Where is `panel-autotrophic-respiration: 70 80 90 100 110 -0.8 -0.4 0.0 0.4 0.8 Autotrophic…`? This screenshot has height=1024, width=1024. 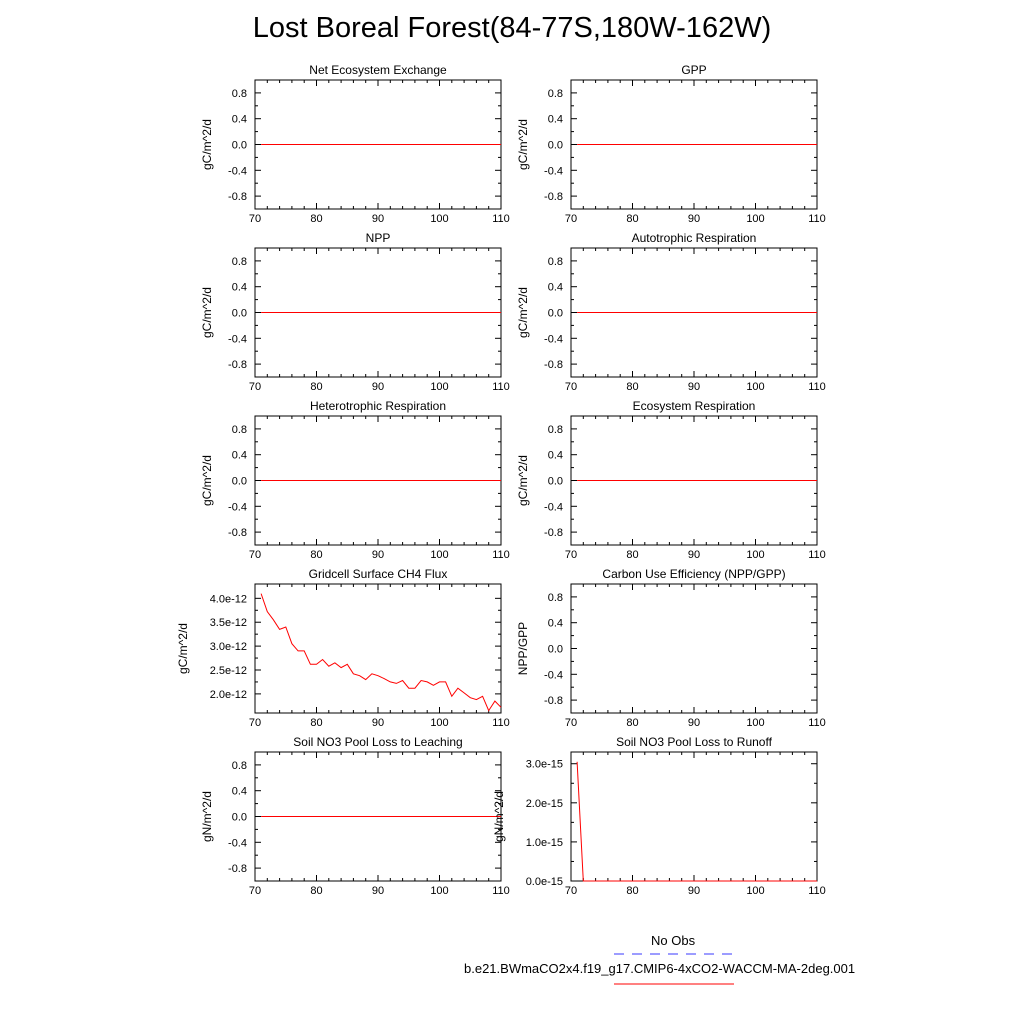
panel-autotrophic-respiration: 70 80 90 100 110 -0.8 -0.4 0.0 0.4 0.8 Autotrophic… is located at coordinates (671, 312).